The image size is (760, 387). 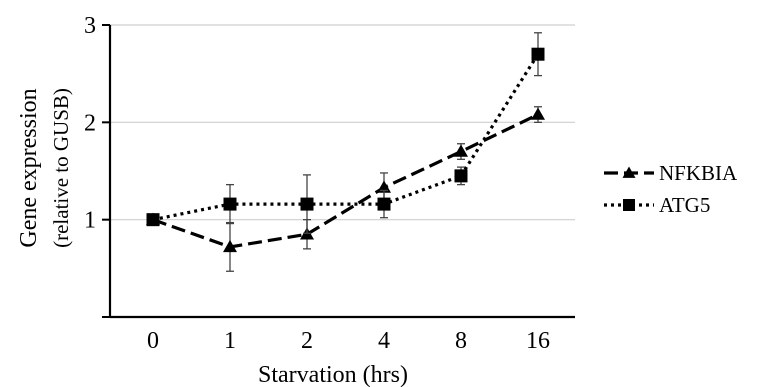 What do you see at coordinates (307, 341) in the screenshot?
I see `x-tick-label-2: 2` at bounding box center [307, 341].